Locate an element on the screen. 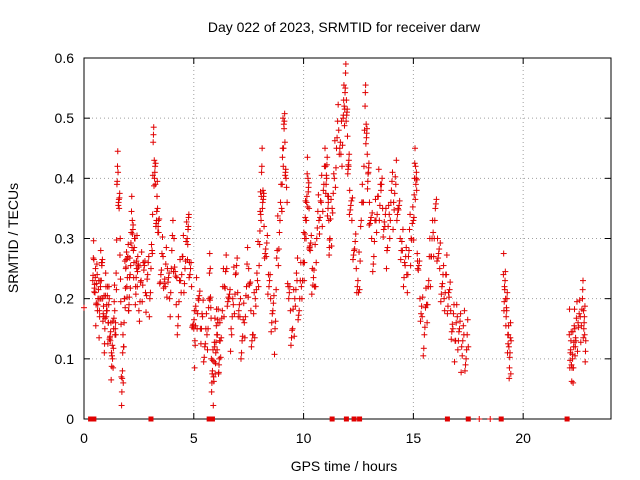 The height and width of the screenshot is (480, 640). zero-marker is located at coordinates (94, 419).